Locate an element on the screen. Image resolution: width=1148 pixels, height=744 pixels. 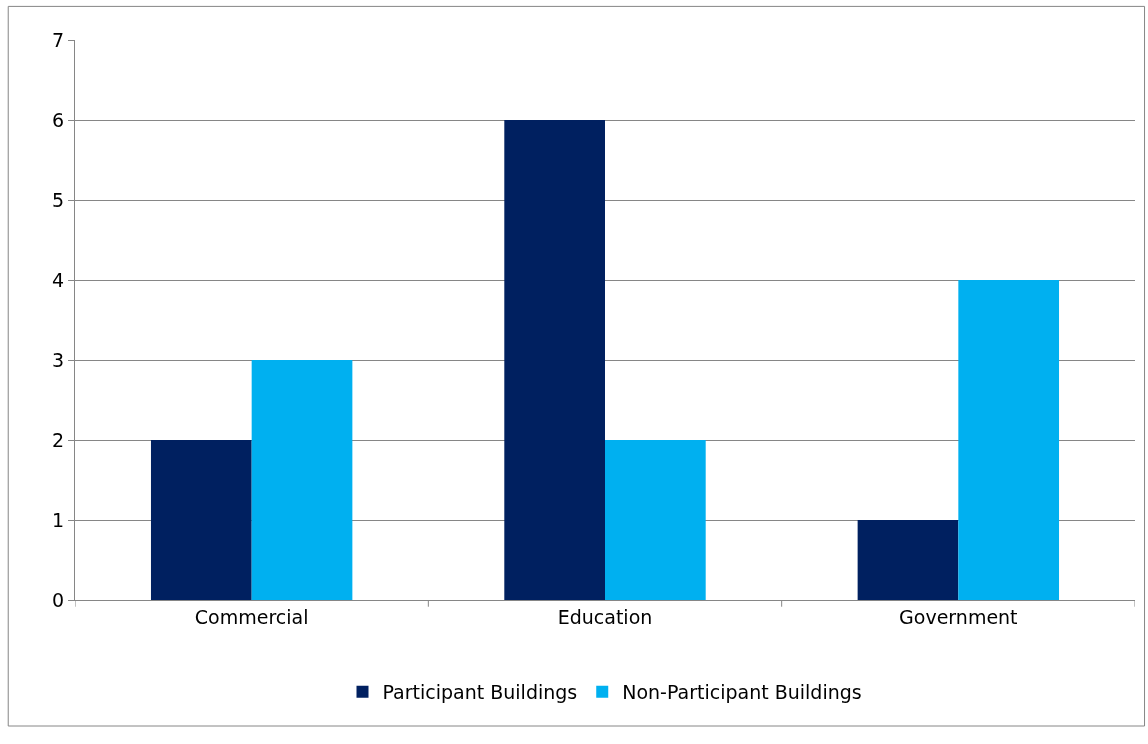
y-tick-label: 1 is located at coordinates (58, 519).